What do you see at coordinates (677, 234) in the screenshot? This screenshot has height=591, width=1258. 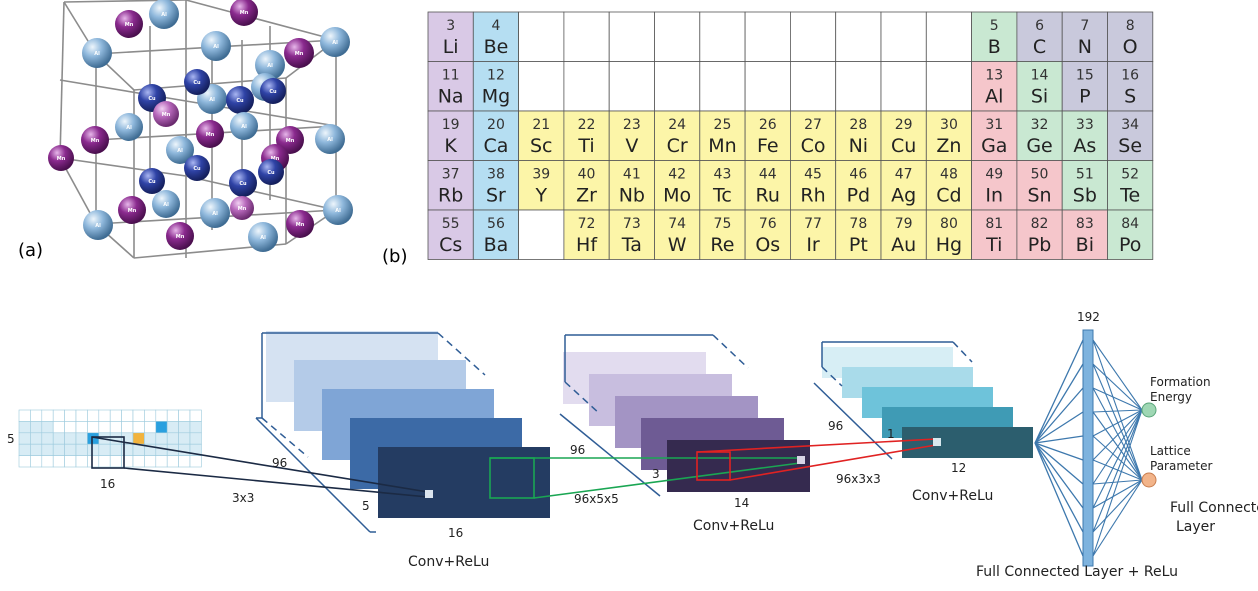 I see `element-cell: 74 W` at bounding box center [677, 234].